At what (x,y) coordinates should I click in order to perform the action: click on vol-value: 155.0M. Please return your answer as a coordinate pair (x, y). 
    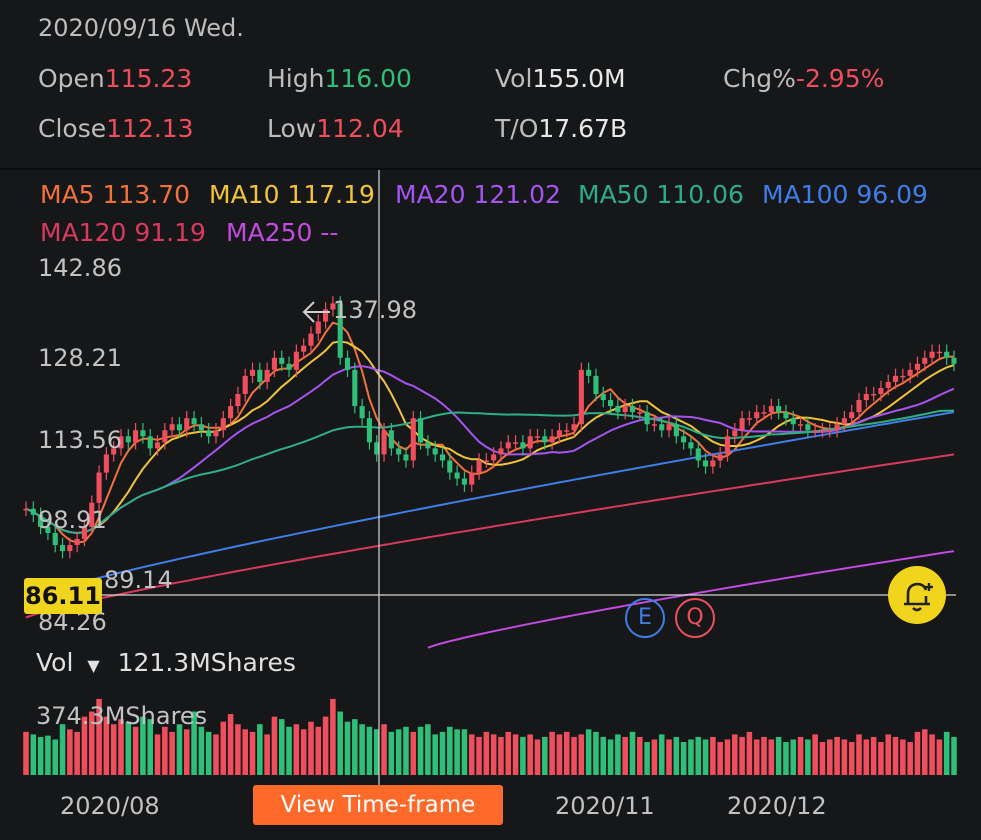
    Looking at the image, I should click on (579, 78).